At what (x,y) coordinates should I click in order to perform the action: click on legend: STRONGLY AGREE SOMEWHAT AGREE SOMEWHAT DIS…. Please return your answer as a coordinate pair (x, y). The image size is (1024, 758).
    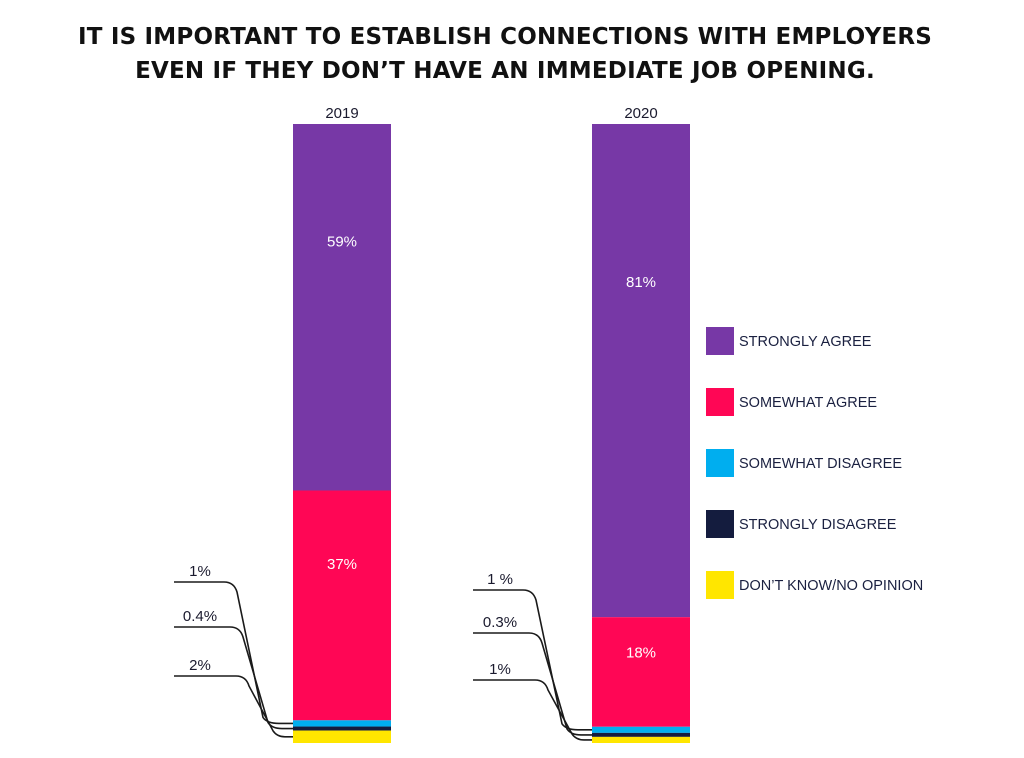
    Looking at the image, I should click on (814, 463).